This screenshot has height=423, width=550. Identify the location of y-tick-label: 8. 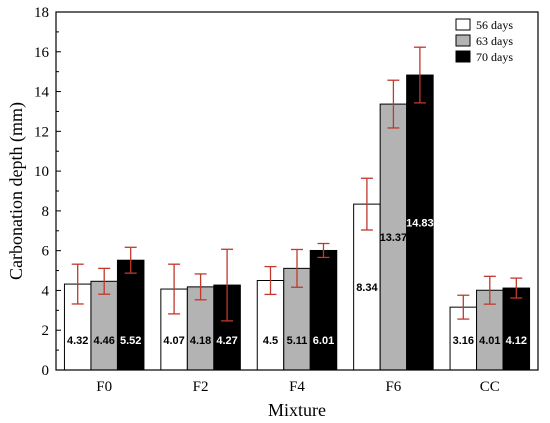
(46, 212).